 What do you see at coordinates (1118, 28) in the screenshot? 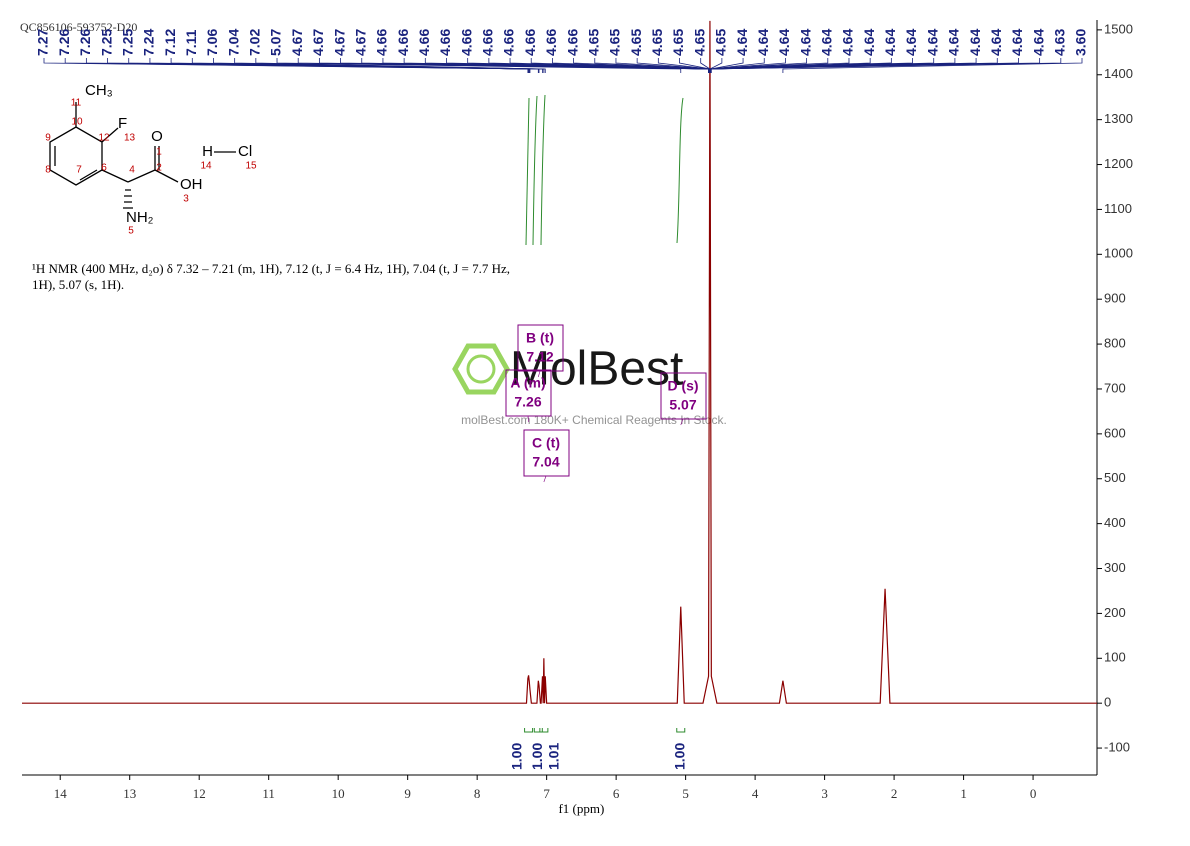
I see `y-tick-label: 1500` at bounding box center [1118, 28].